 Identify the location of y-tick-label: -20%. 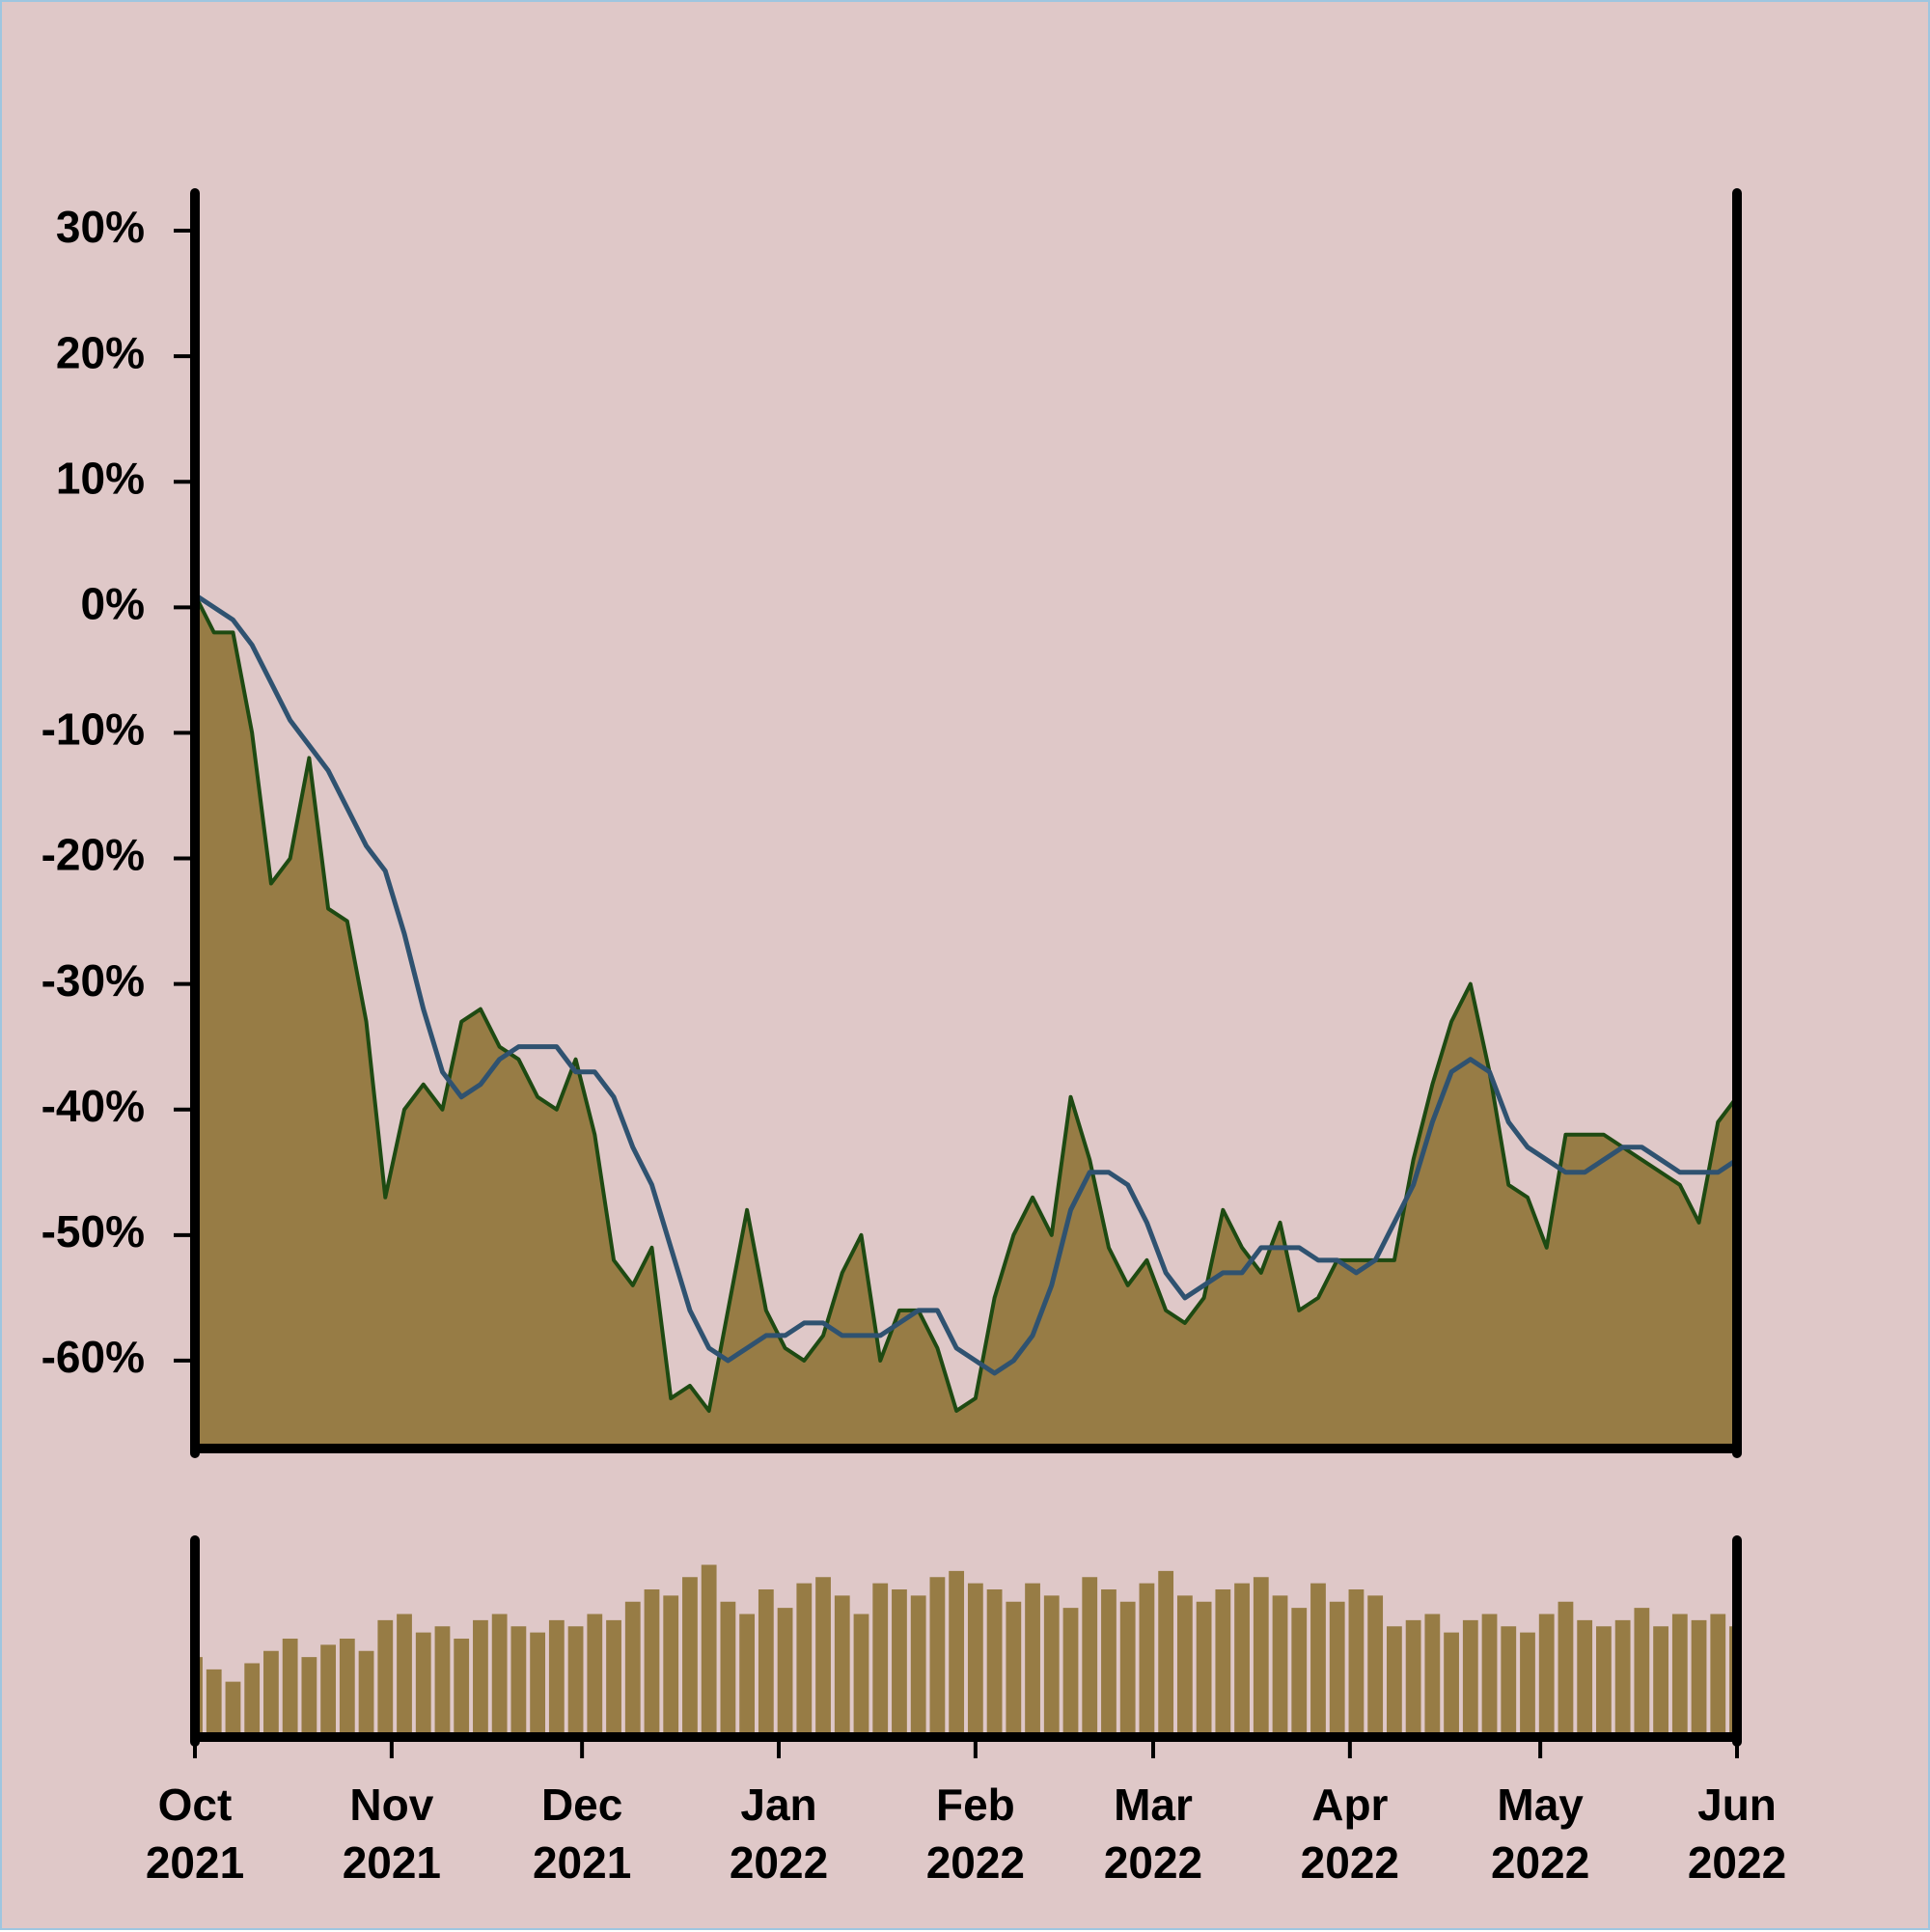
(93, 855).